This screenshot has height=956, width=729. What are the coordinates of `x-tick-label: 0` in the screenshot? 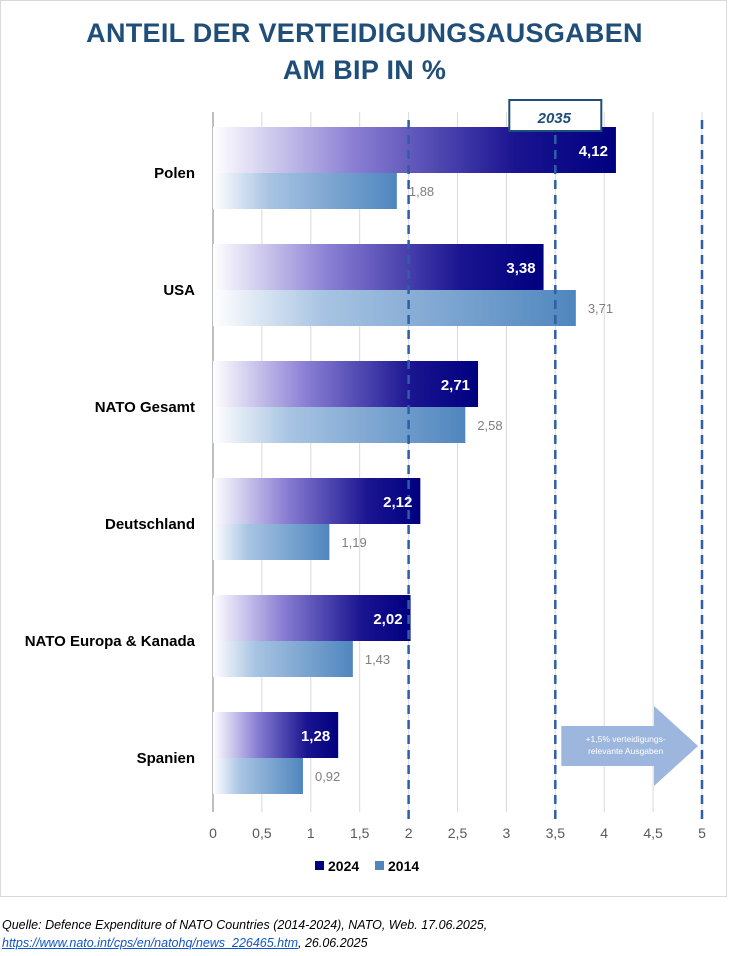 It's located at (213, 833).